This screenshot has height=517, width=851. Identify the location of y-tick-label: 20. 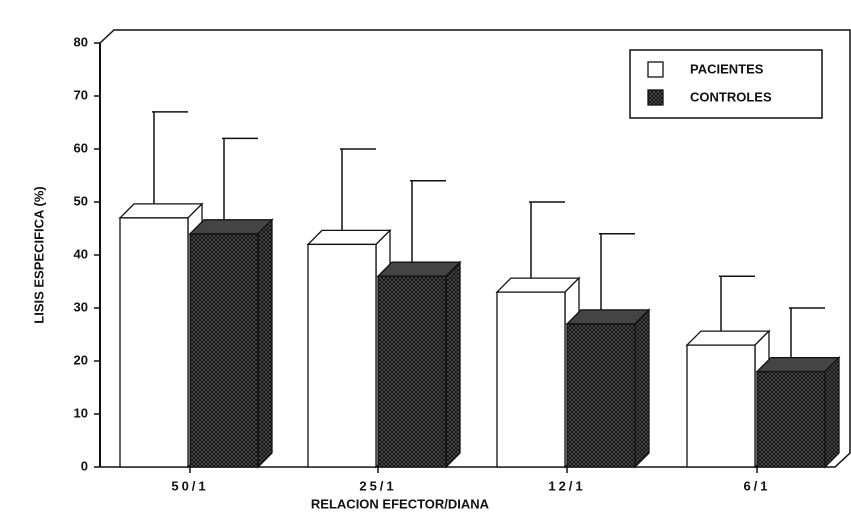
(81, 359).